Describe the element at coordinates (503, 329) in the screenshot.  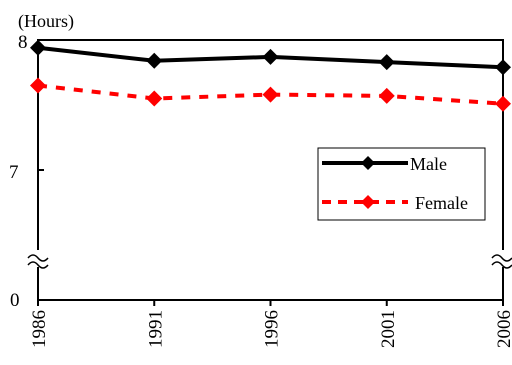
I see `x-tick-label-2006: 2006` at that location.